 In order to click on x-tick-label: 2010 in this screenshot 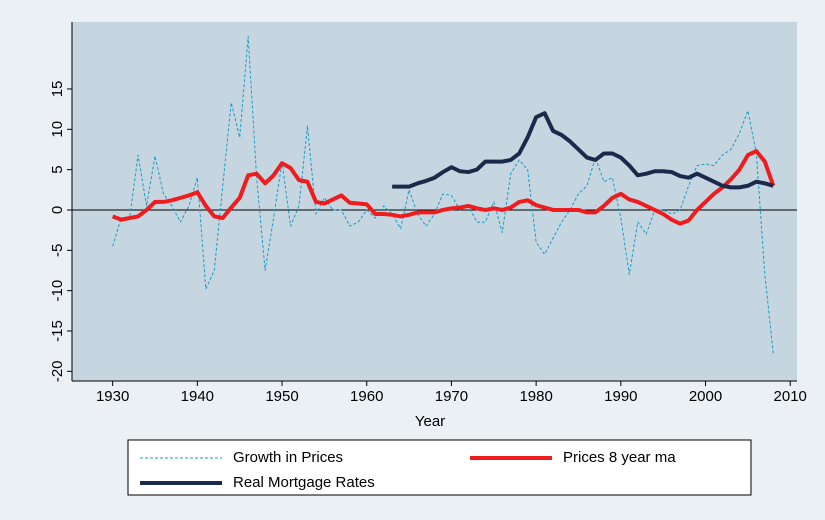, I will do `click(790, 396)`.